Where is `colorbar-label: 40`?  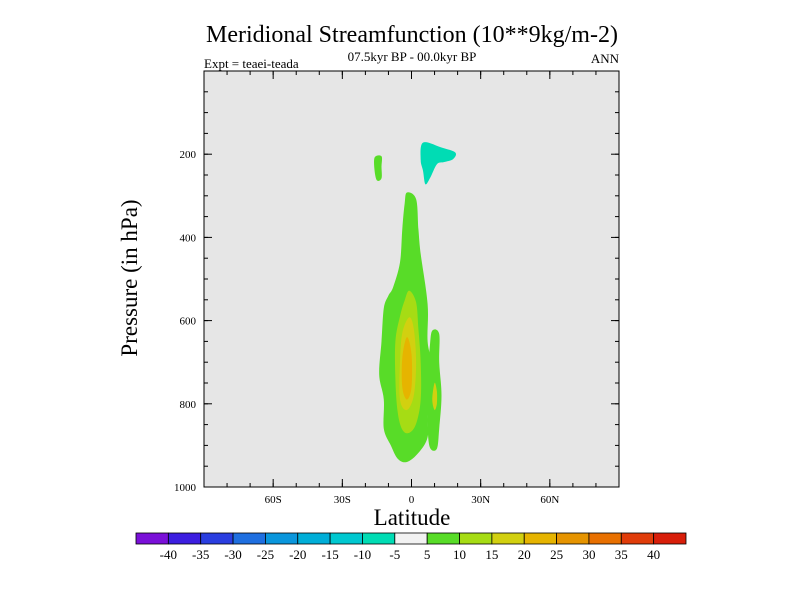 colorbar-label: 40 is located at coordinates (653, 554).